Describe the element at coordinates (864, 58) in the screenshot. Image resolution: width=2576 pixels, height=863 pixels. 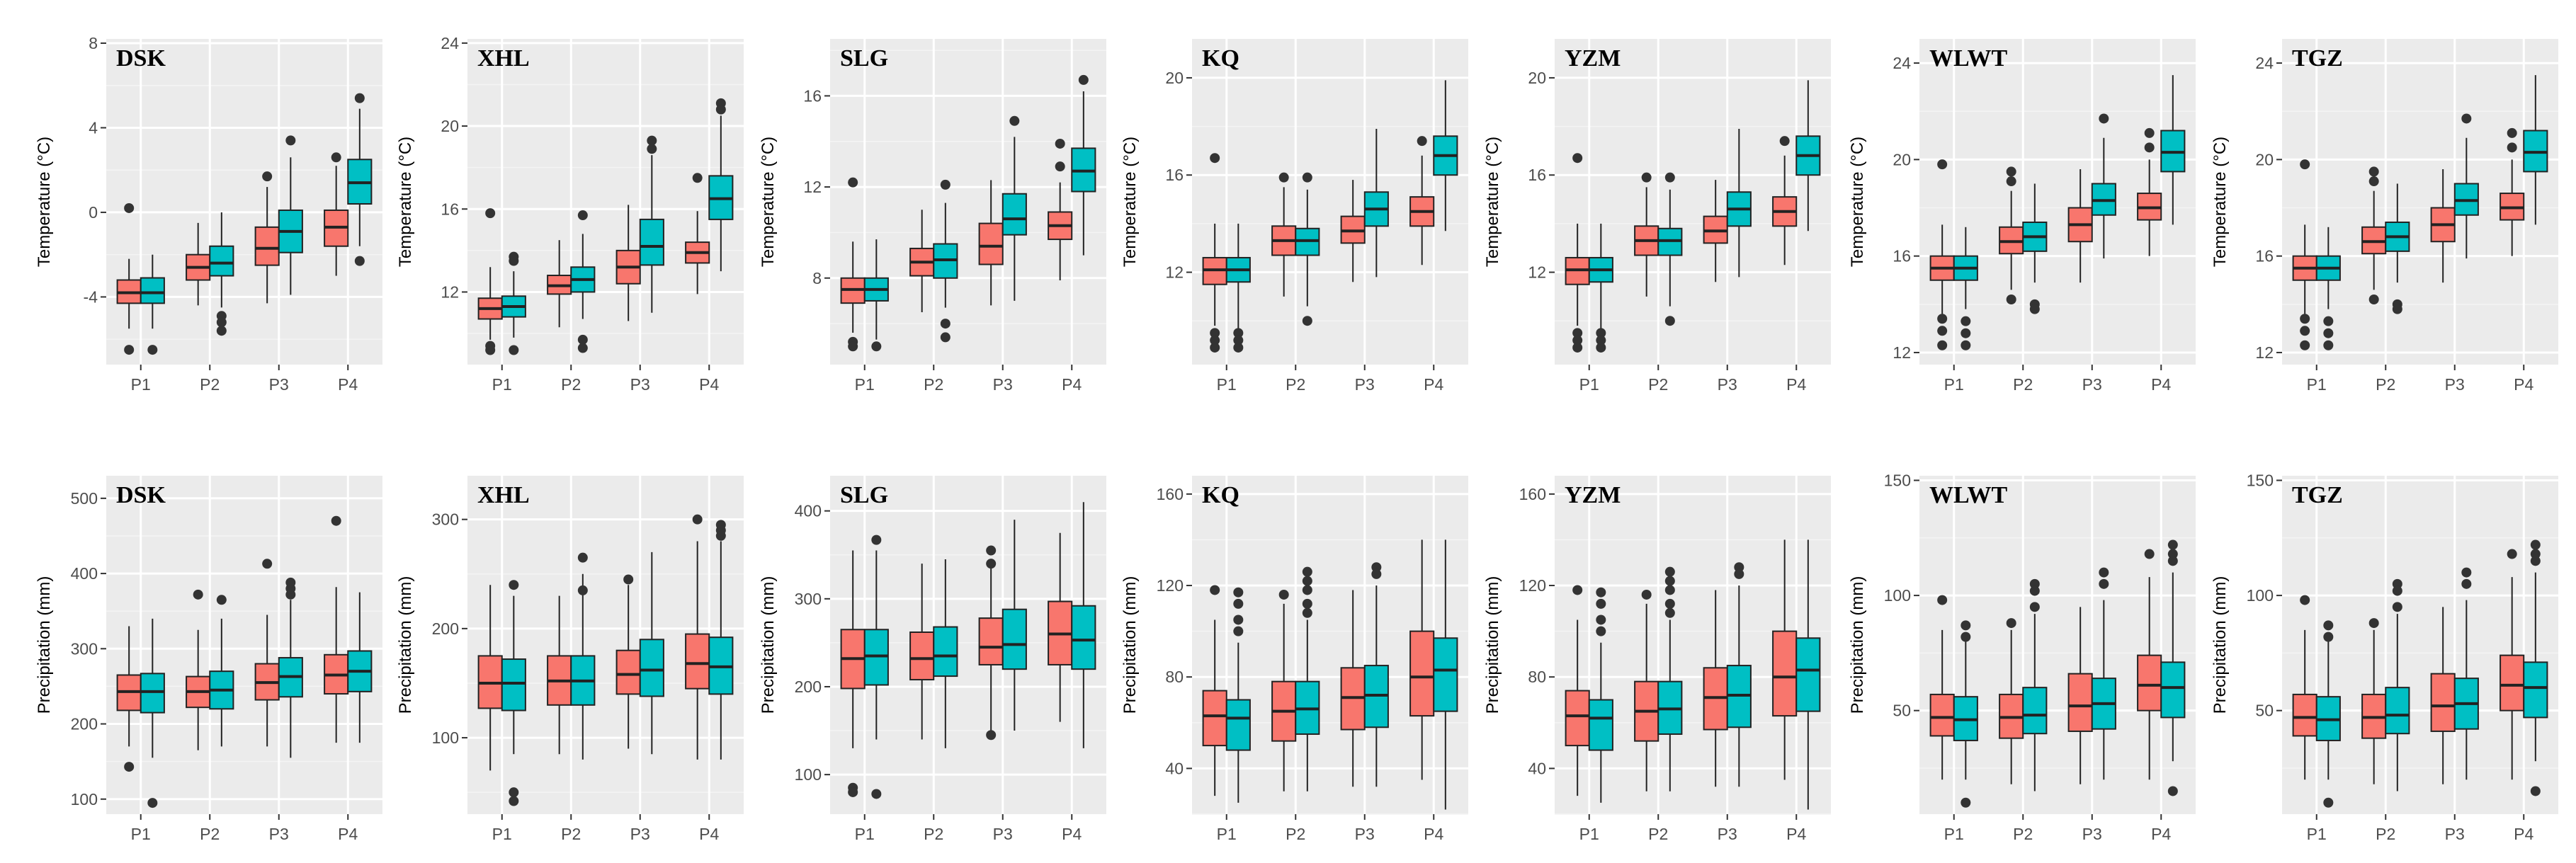
I see `panel-title: SLG` at that location.